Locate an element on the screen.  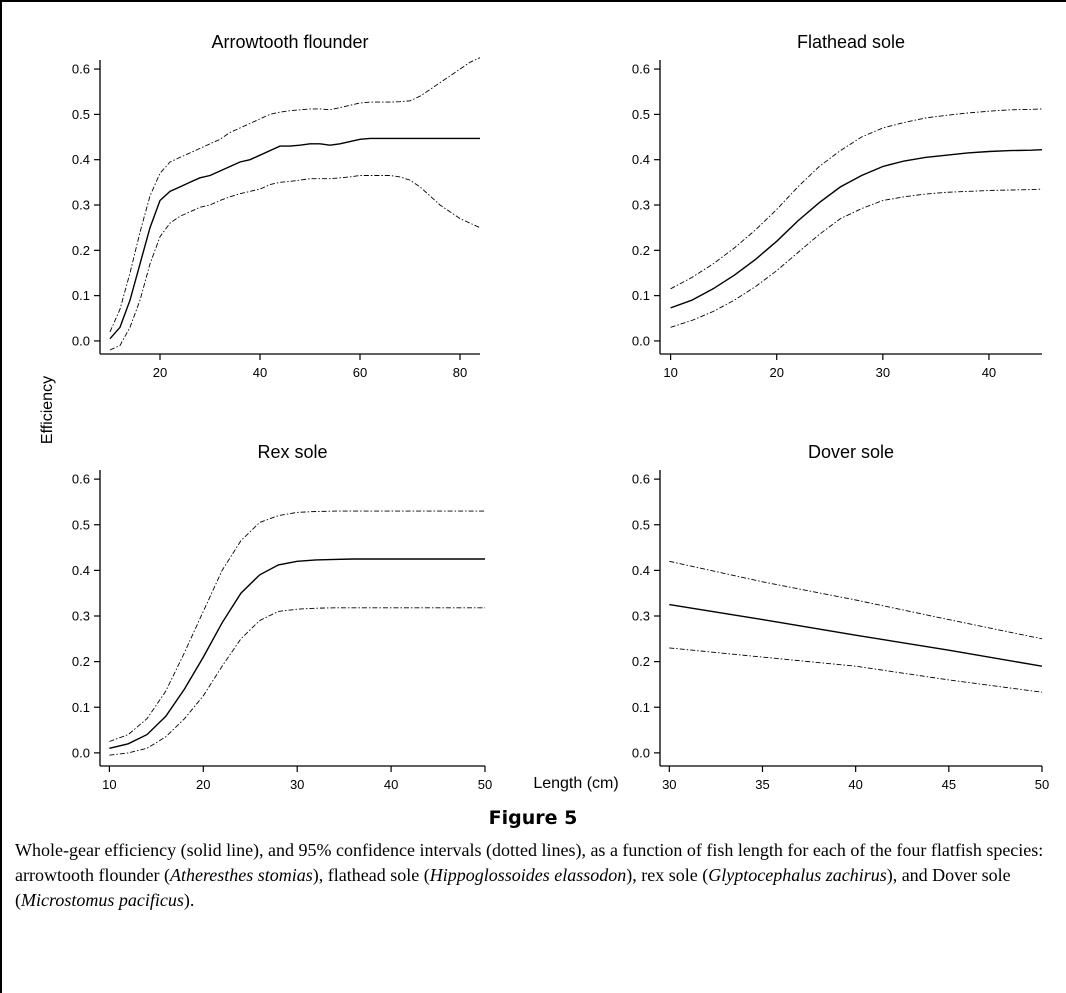
y-tick-label-arrowtooth-flounder: 0.6 is located at coordinates (81, 69).